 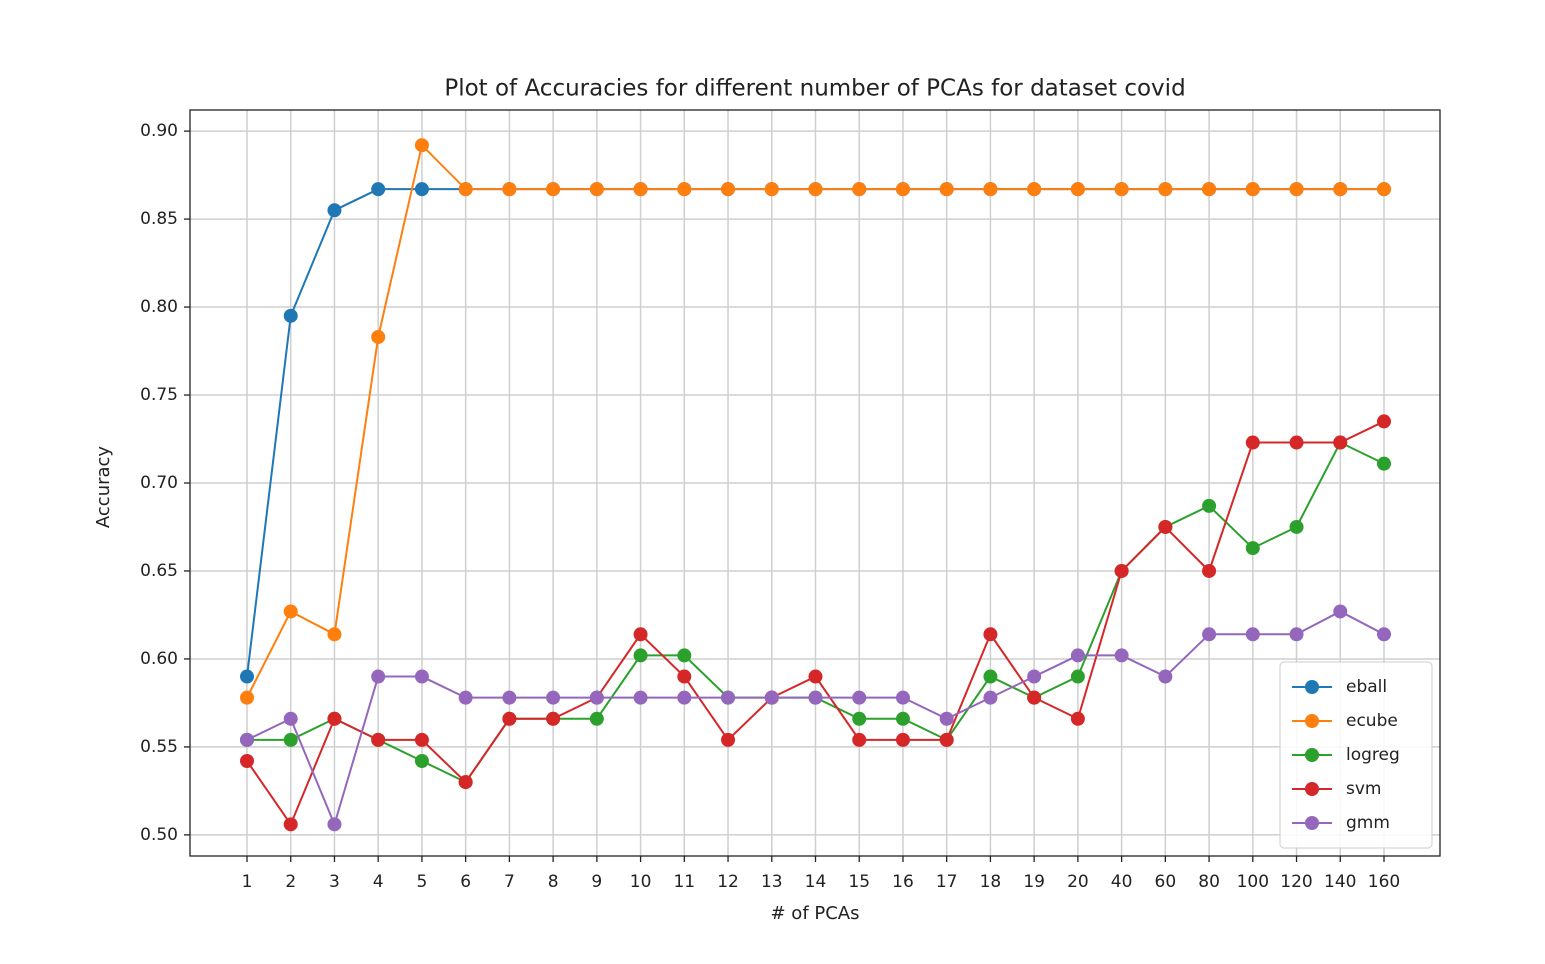 I want to click on x-tick-label: 12, so click(x=728, y=882).